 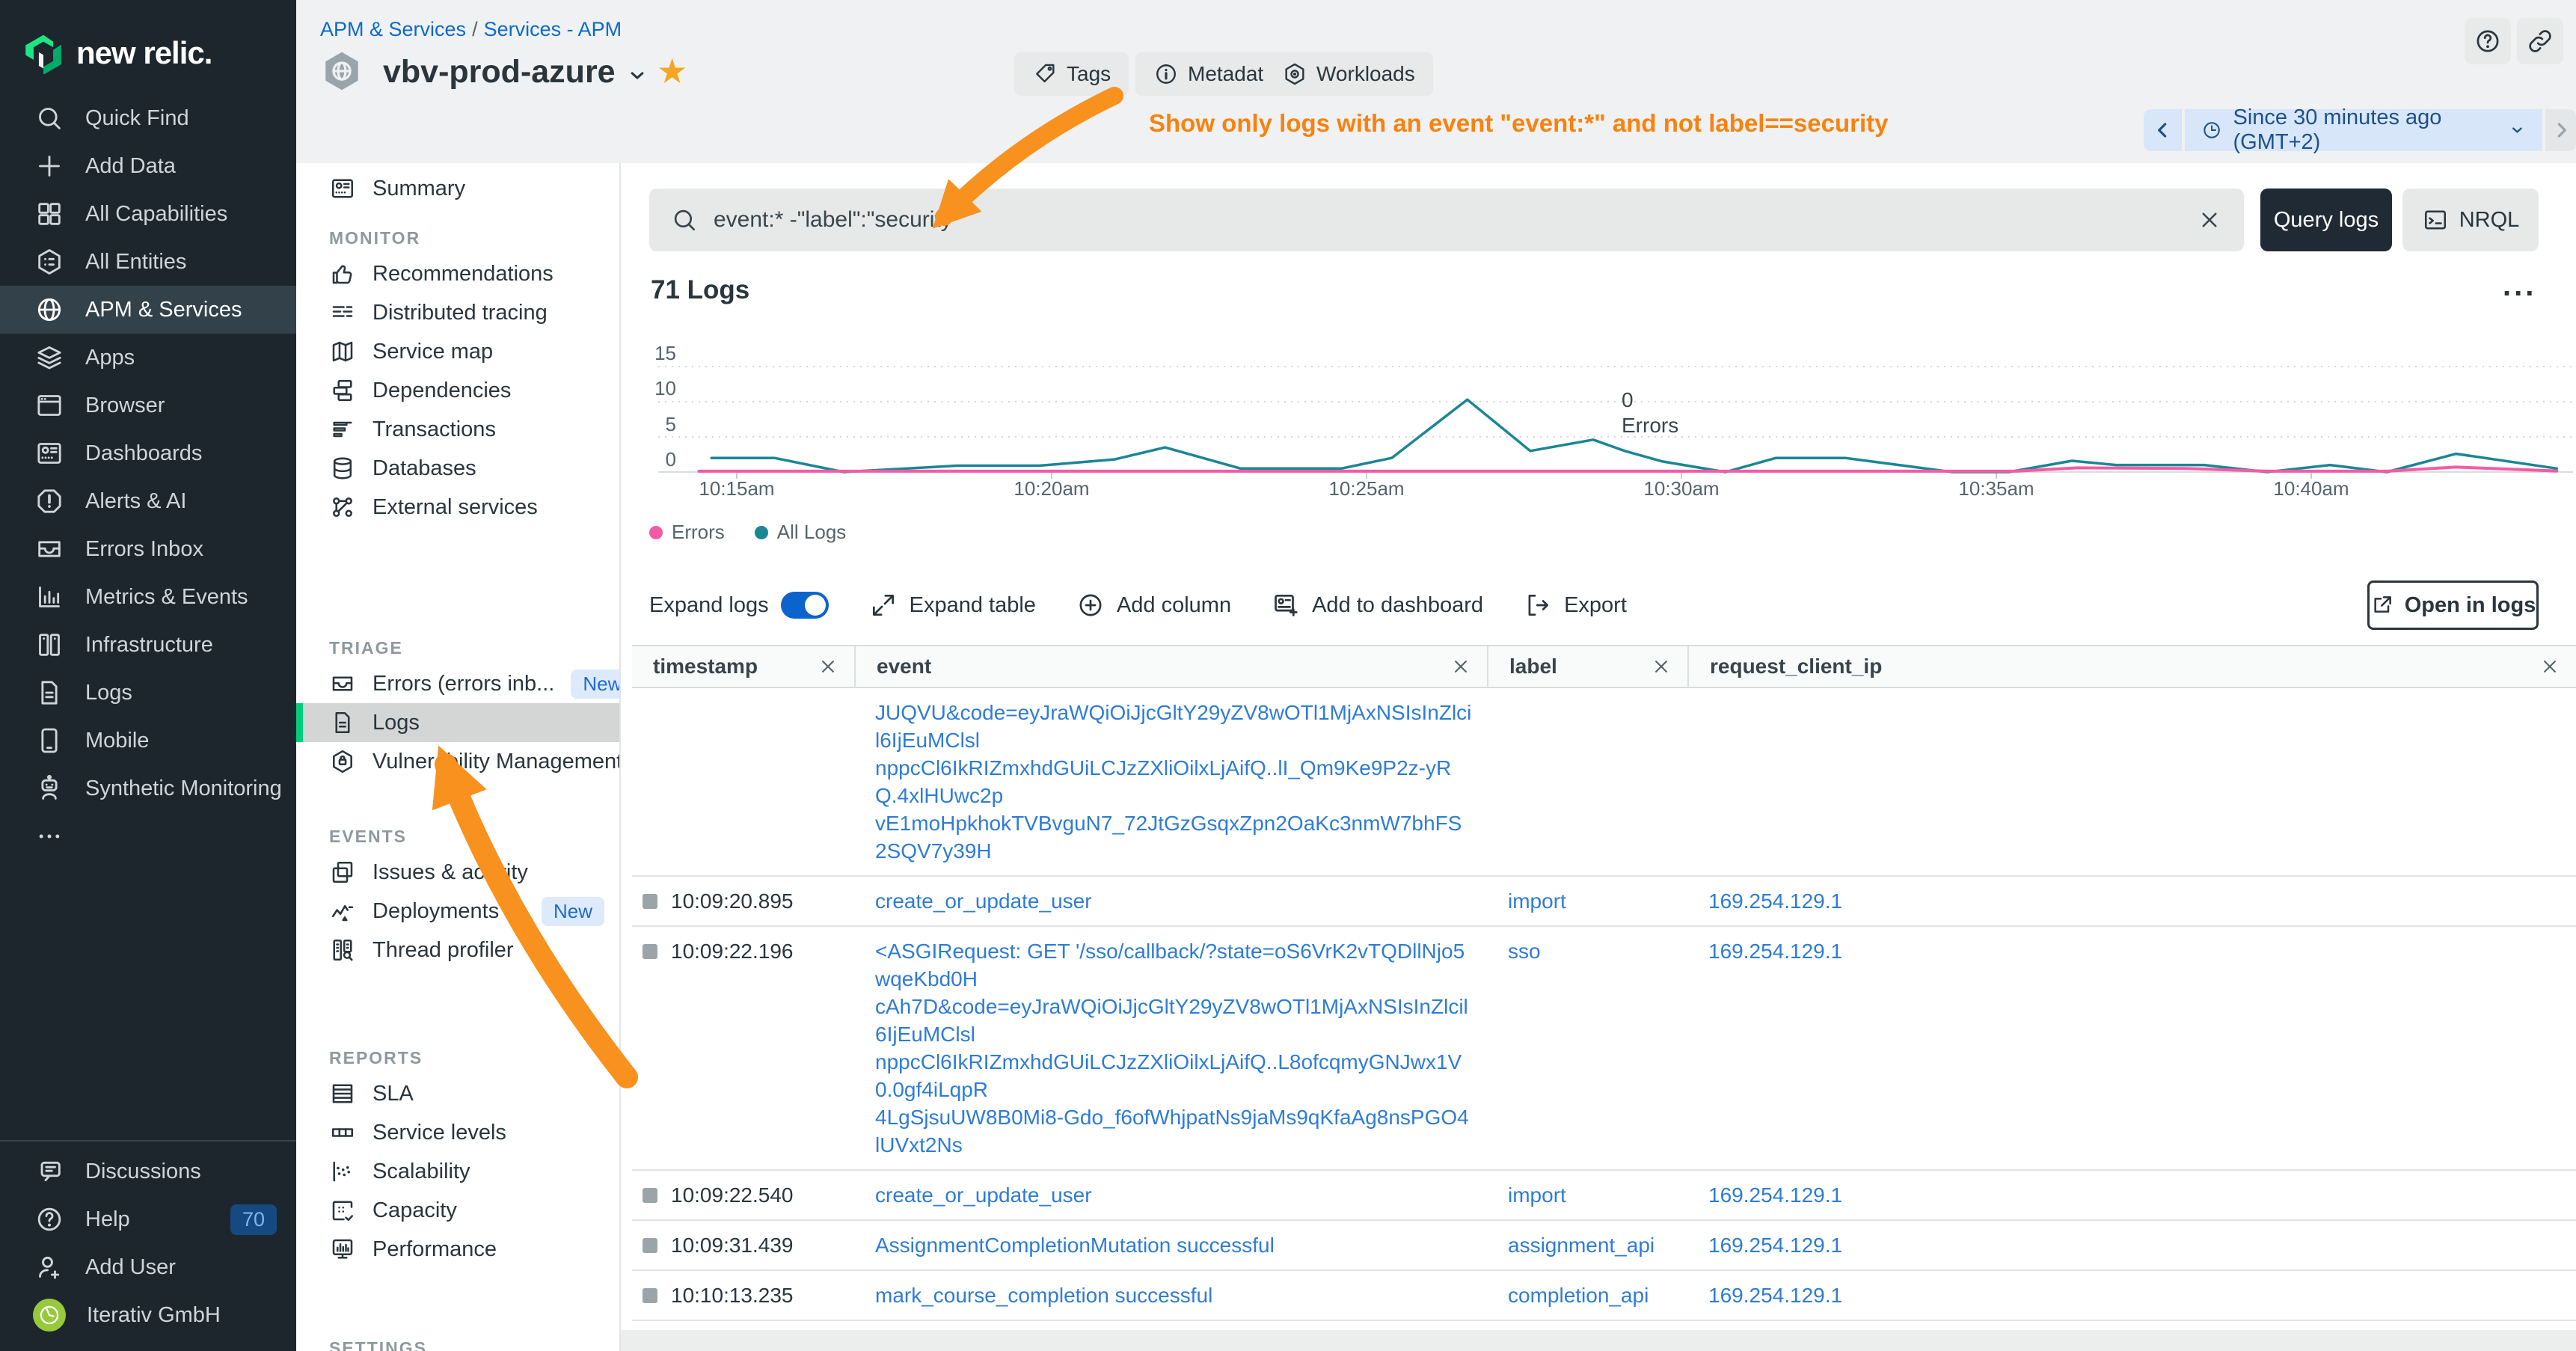 What do you see at coordinates (1153, 605) in the screenshot?
I see `add-column-button: Add column` at bounding box center [1153, 605].